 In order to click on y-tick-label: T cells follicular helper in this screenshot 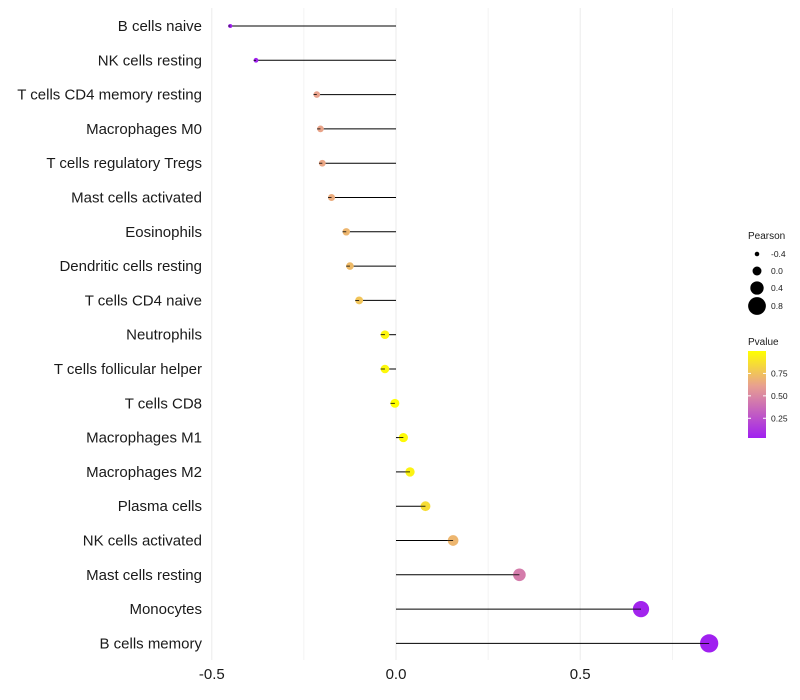, I will do `click(128, 369)`.